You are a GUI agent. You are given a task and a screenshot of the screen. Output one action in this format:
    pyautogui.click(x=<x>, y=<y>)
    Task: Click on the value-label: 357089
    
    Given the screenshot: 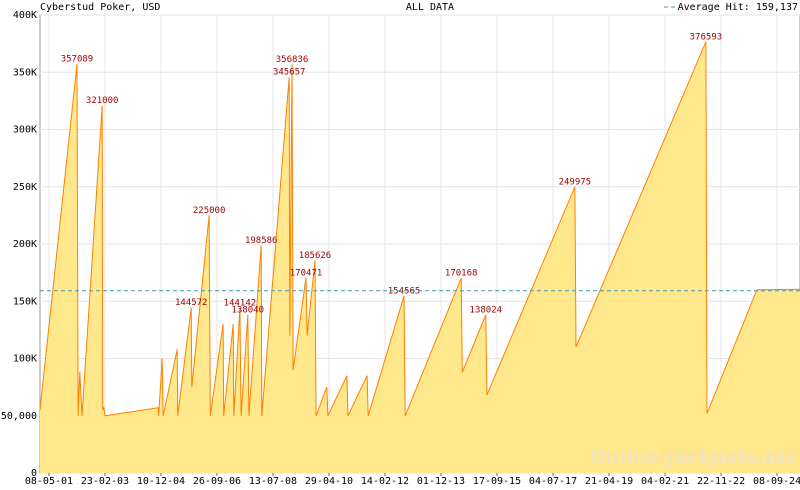 What is the action you would take?
    pyautogui.click(x=77, y=60)
    